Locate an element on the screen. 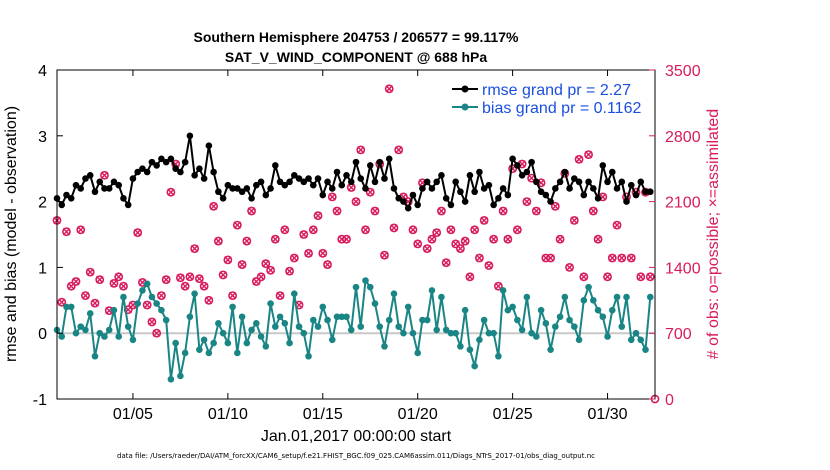 The width and height of the screenshot is (830, 470). y-right-tick-label: 2800 is located at coordinates (683, 137).